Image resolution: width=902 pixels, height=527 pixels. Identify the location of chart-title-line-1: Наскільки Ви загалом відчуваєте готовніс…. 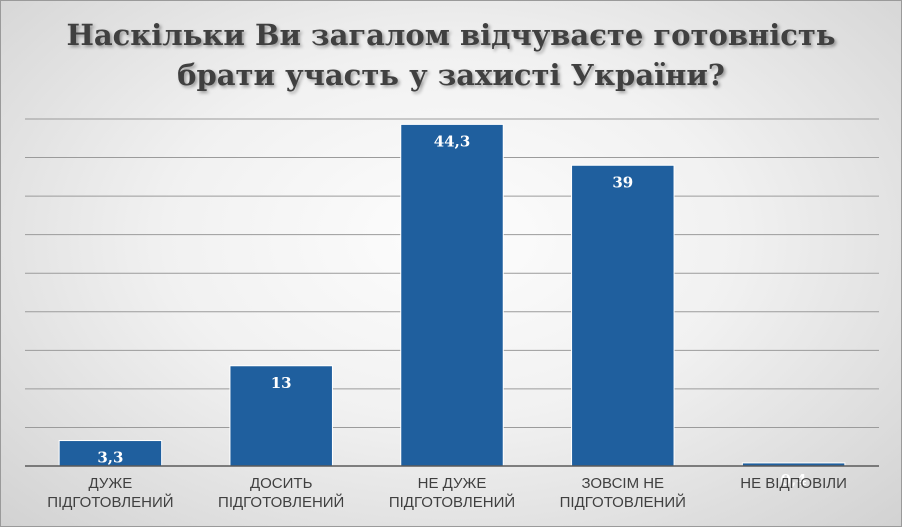
(451, 35).